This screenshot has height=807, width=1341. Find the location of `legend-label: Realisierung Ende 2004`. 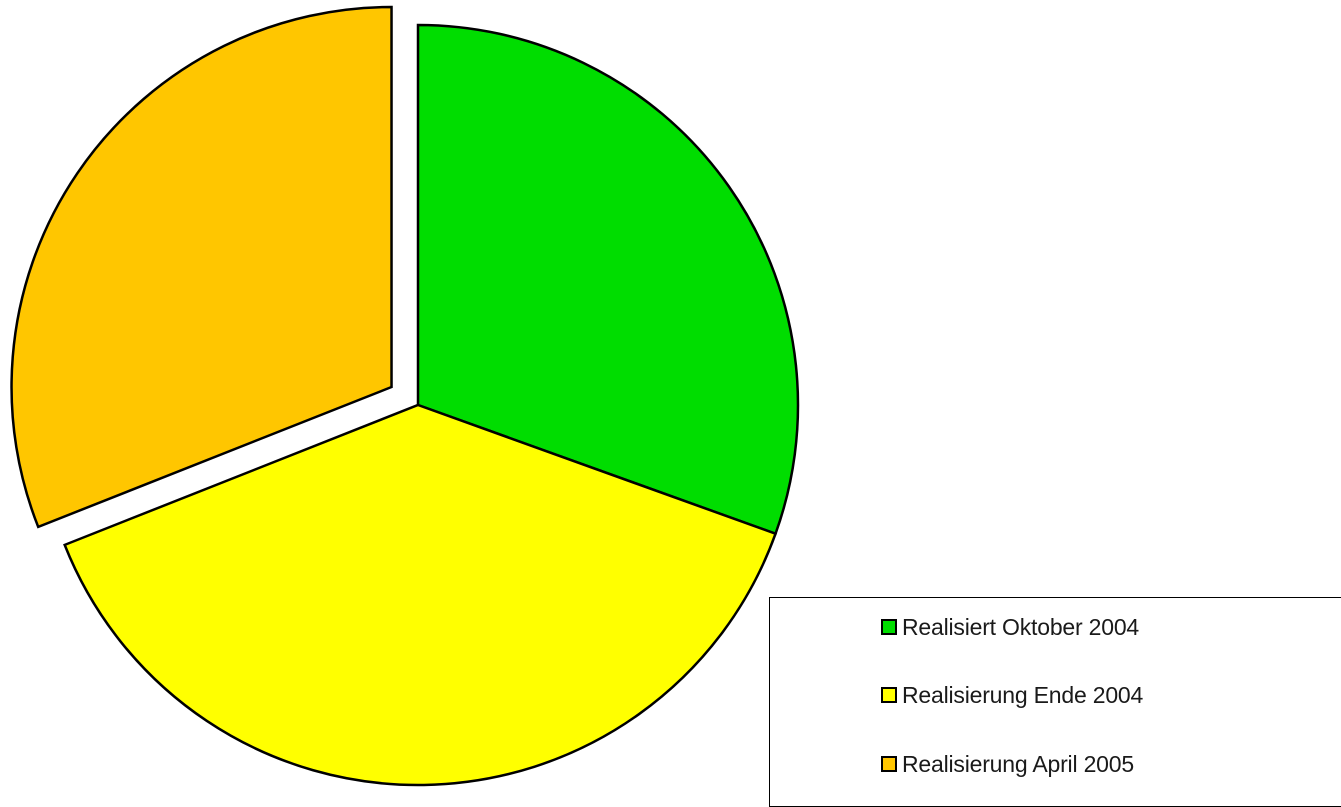

legend-label: Realisierung Ende 2004 is located at coordinates (1023, 694).